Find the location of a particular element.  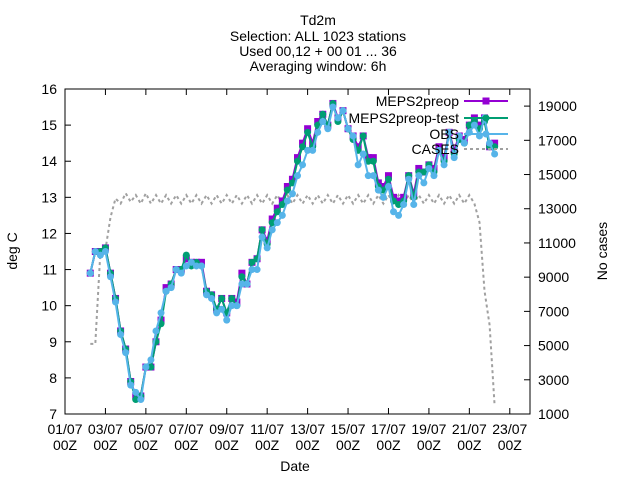

y2-tick-label: 9000 is located at coordinates (553, 277).